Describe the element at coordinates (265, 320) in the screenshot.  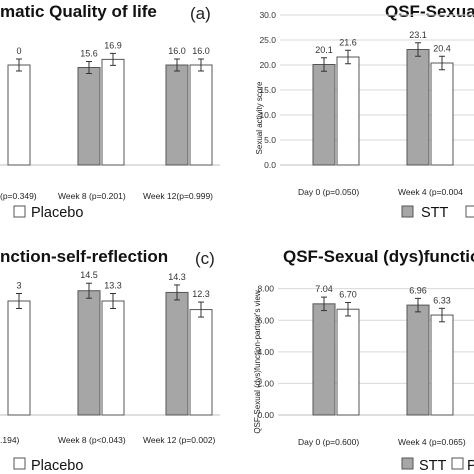
I see `y-tick-label: 6.00` at that location.